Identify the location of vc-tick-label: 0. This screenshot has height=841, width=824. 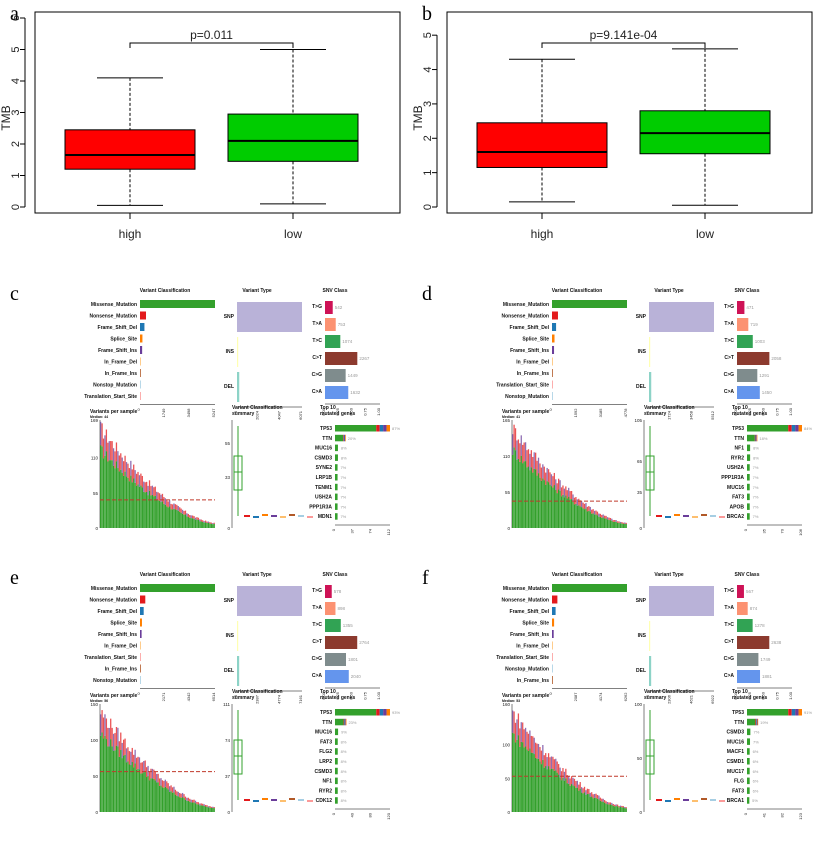
(138, 693).